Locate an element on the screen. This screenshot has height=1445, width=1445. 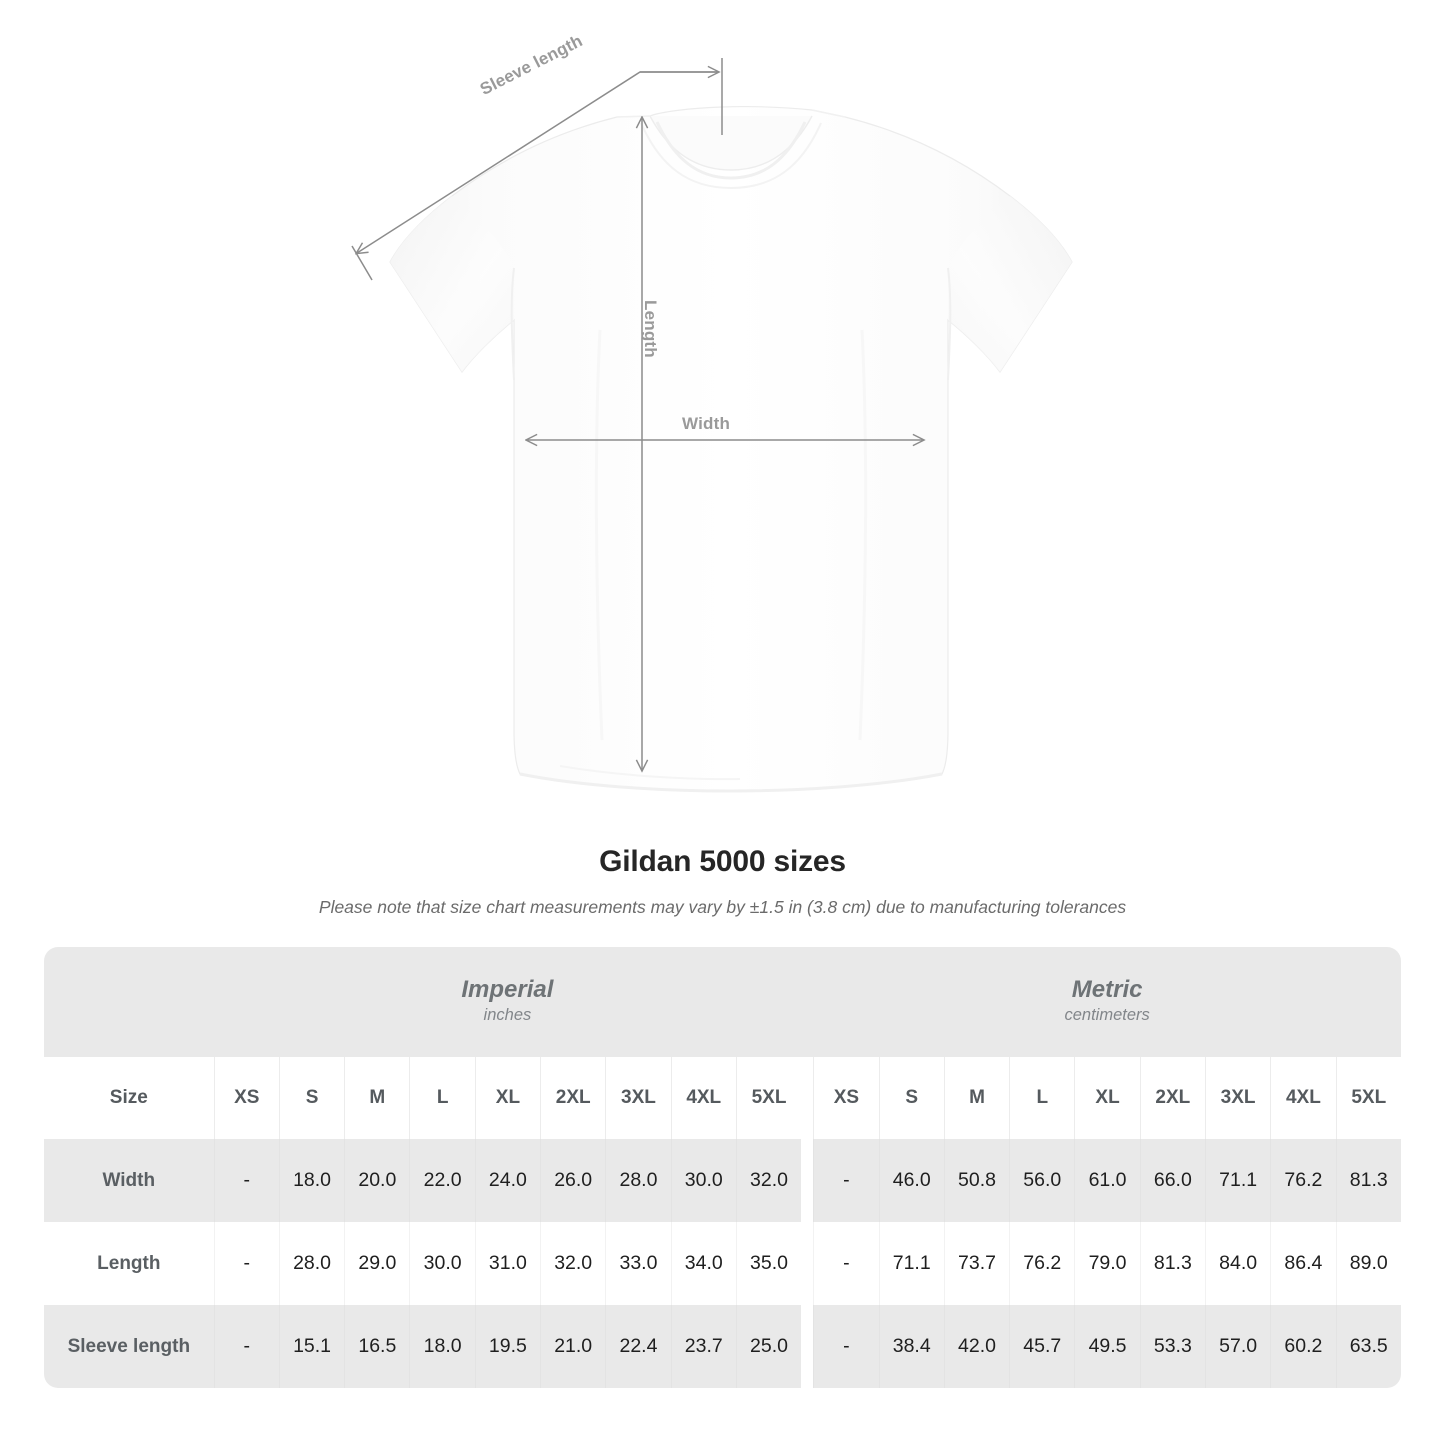
cell-metric-5xl: 63.5 is located at coordinates (1368, 1346).